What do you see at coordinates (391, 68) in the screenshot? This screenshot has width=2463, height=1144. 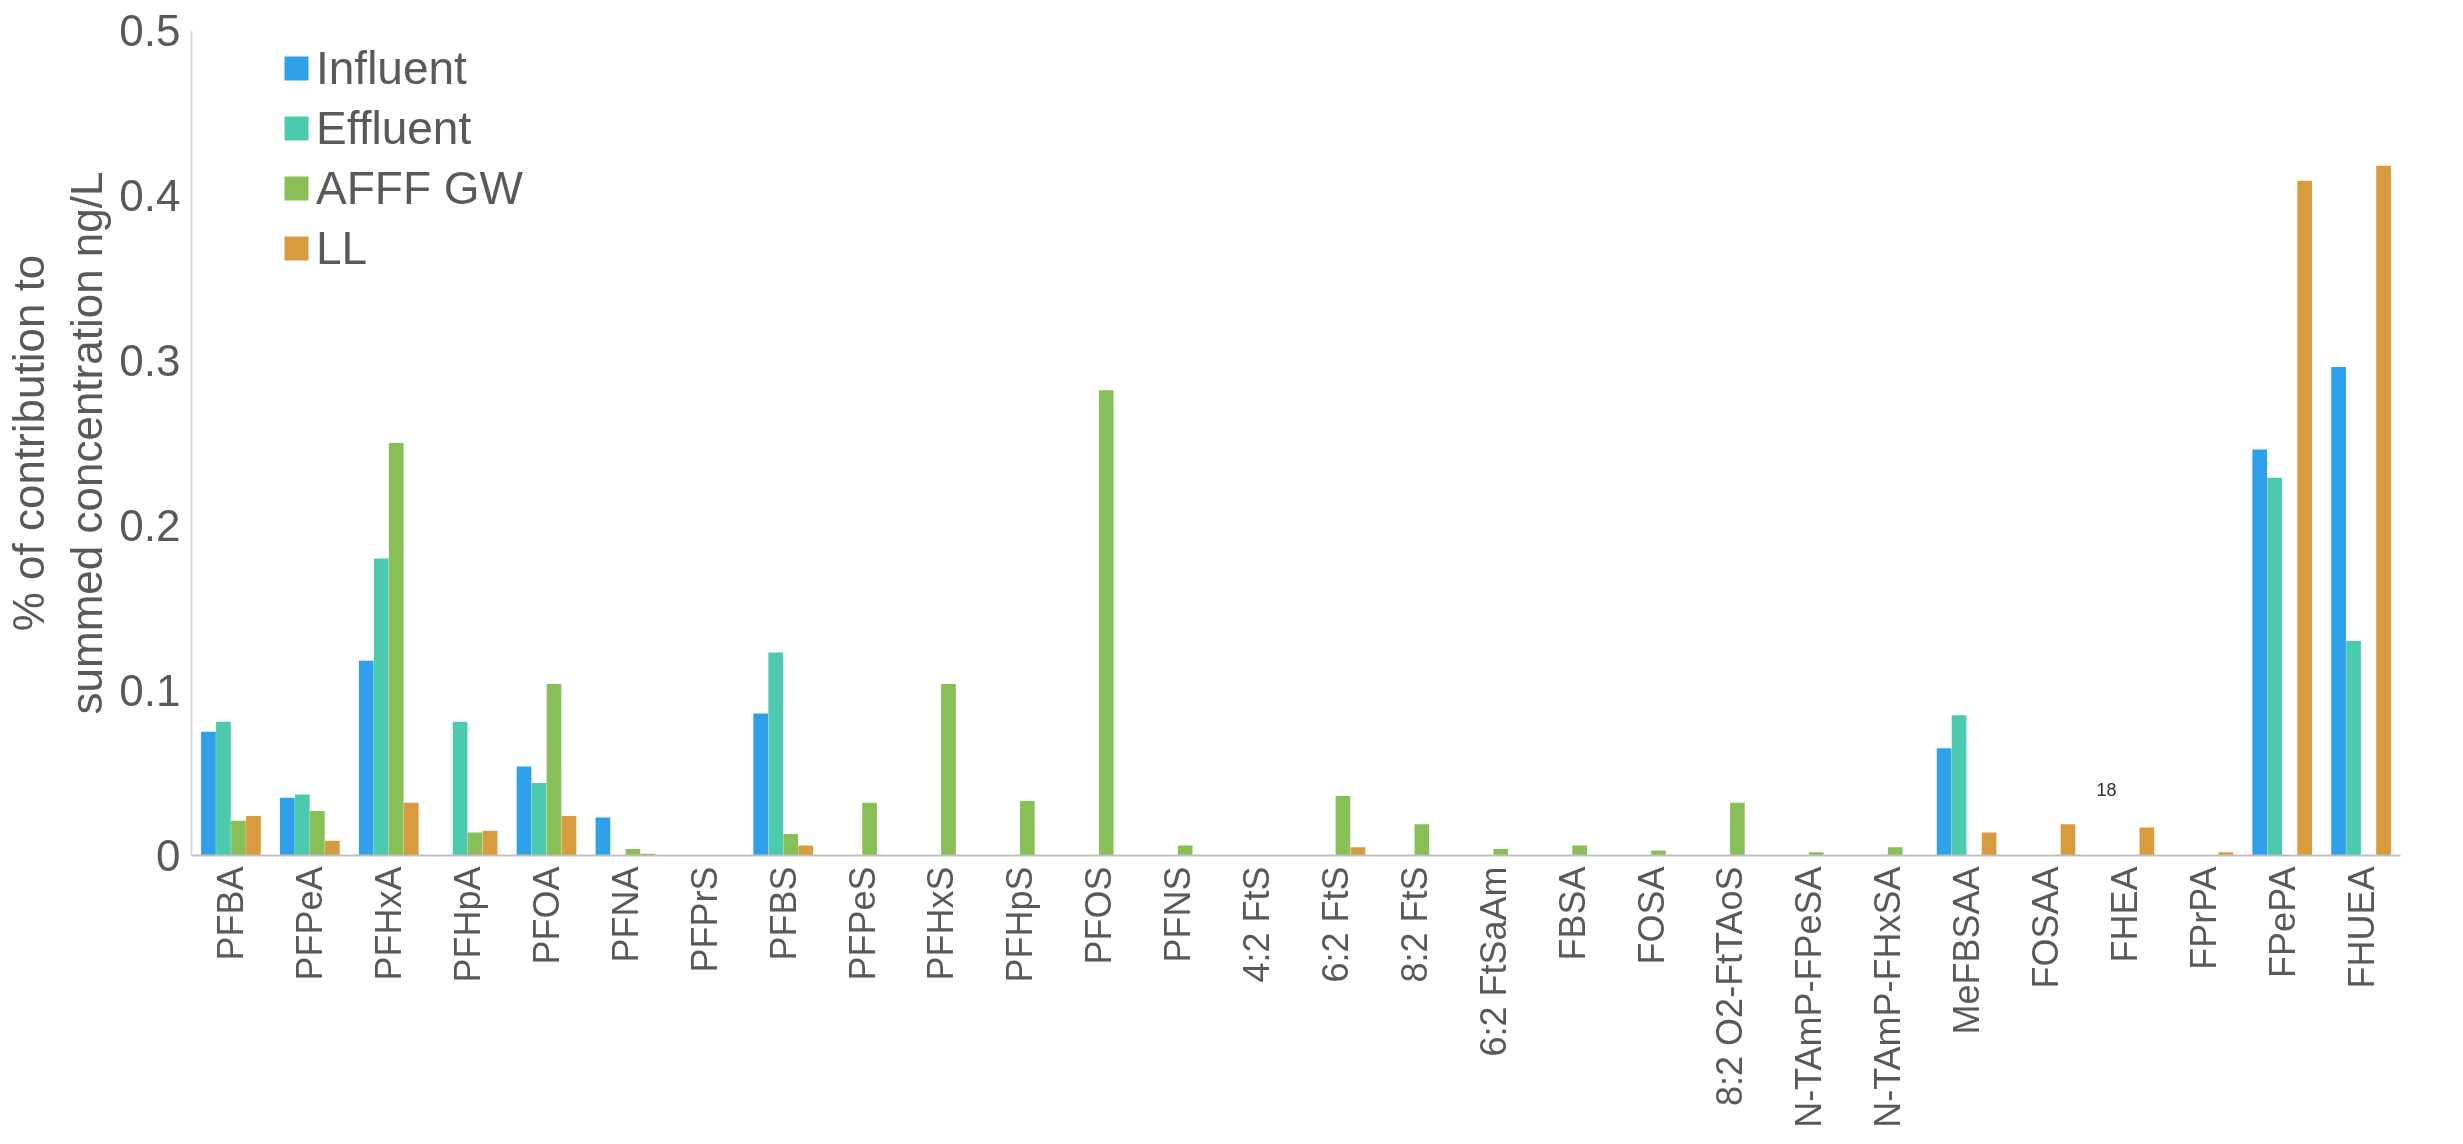 I see `legend-label: Influent` at bounding box center [391, 68].